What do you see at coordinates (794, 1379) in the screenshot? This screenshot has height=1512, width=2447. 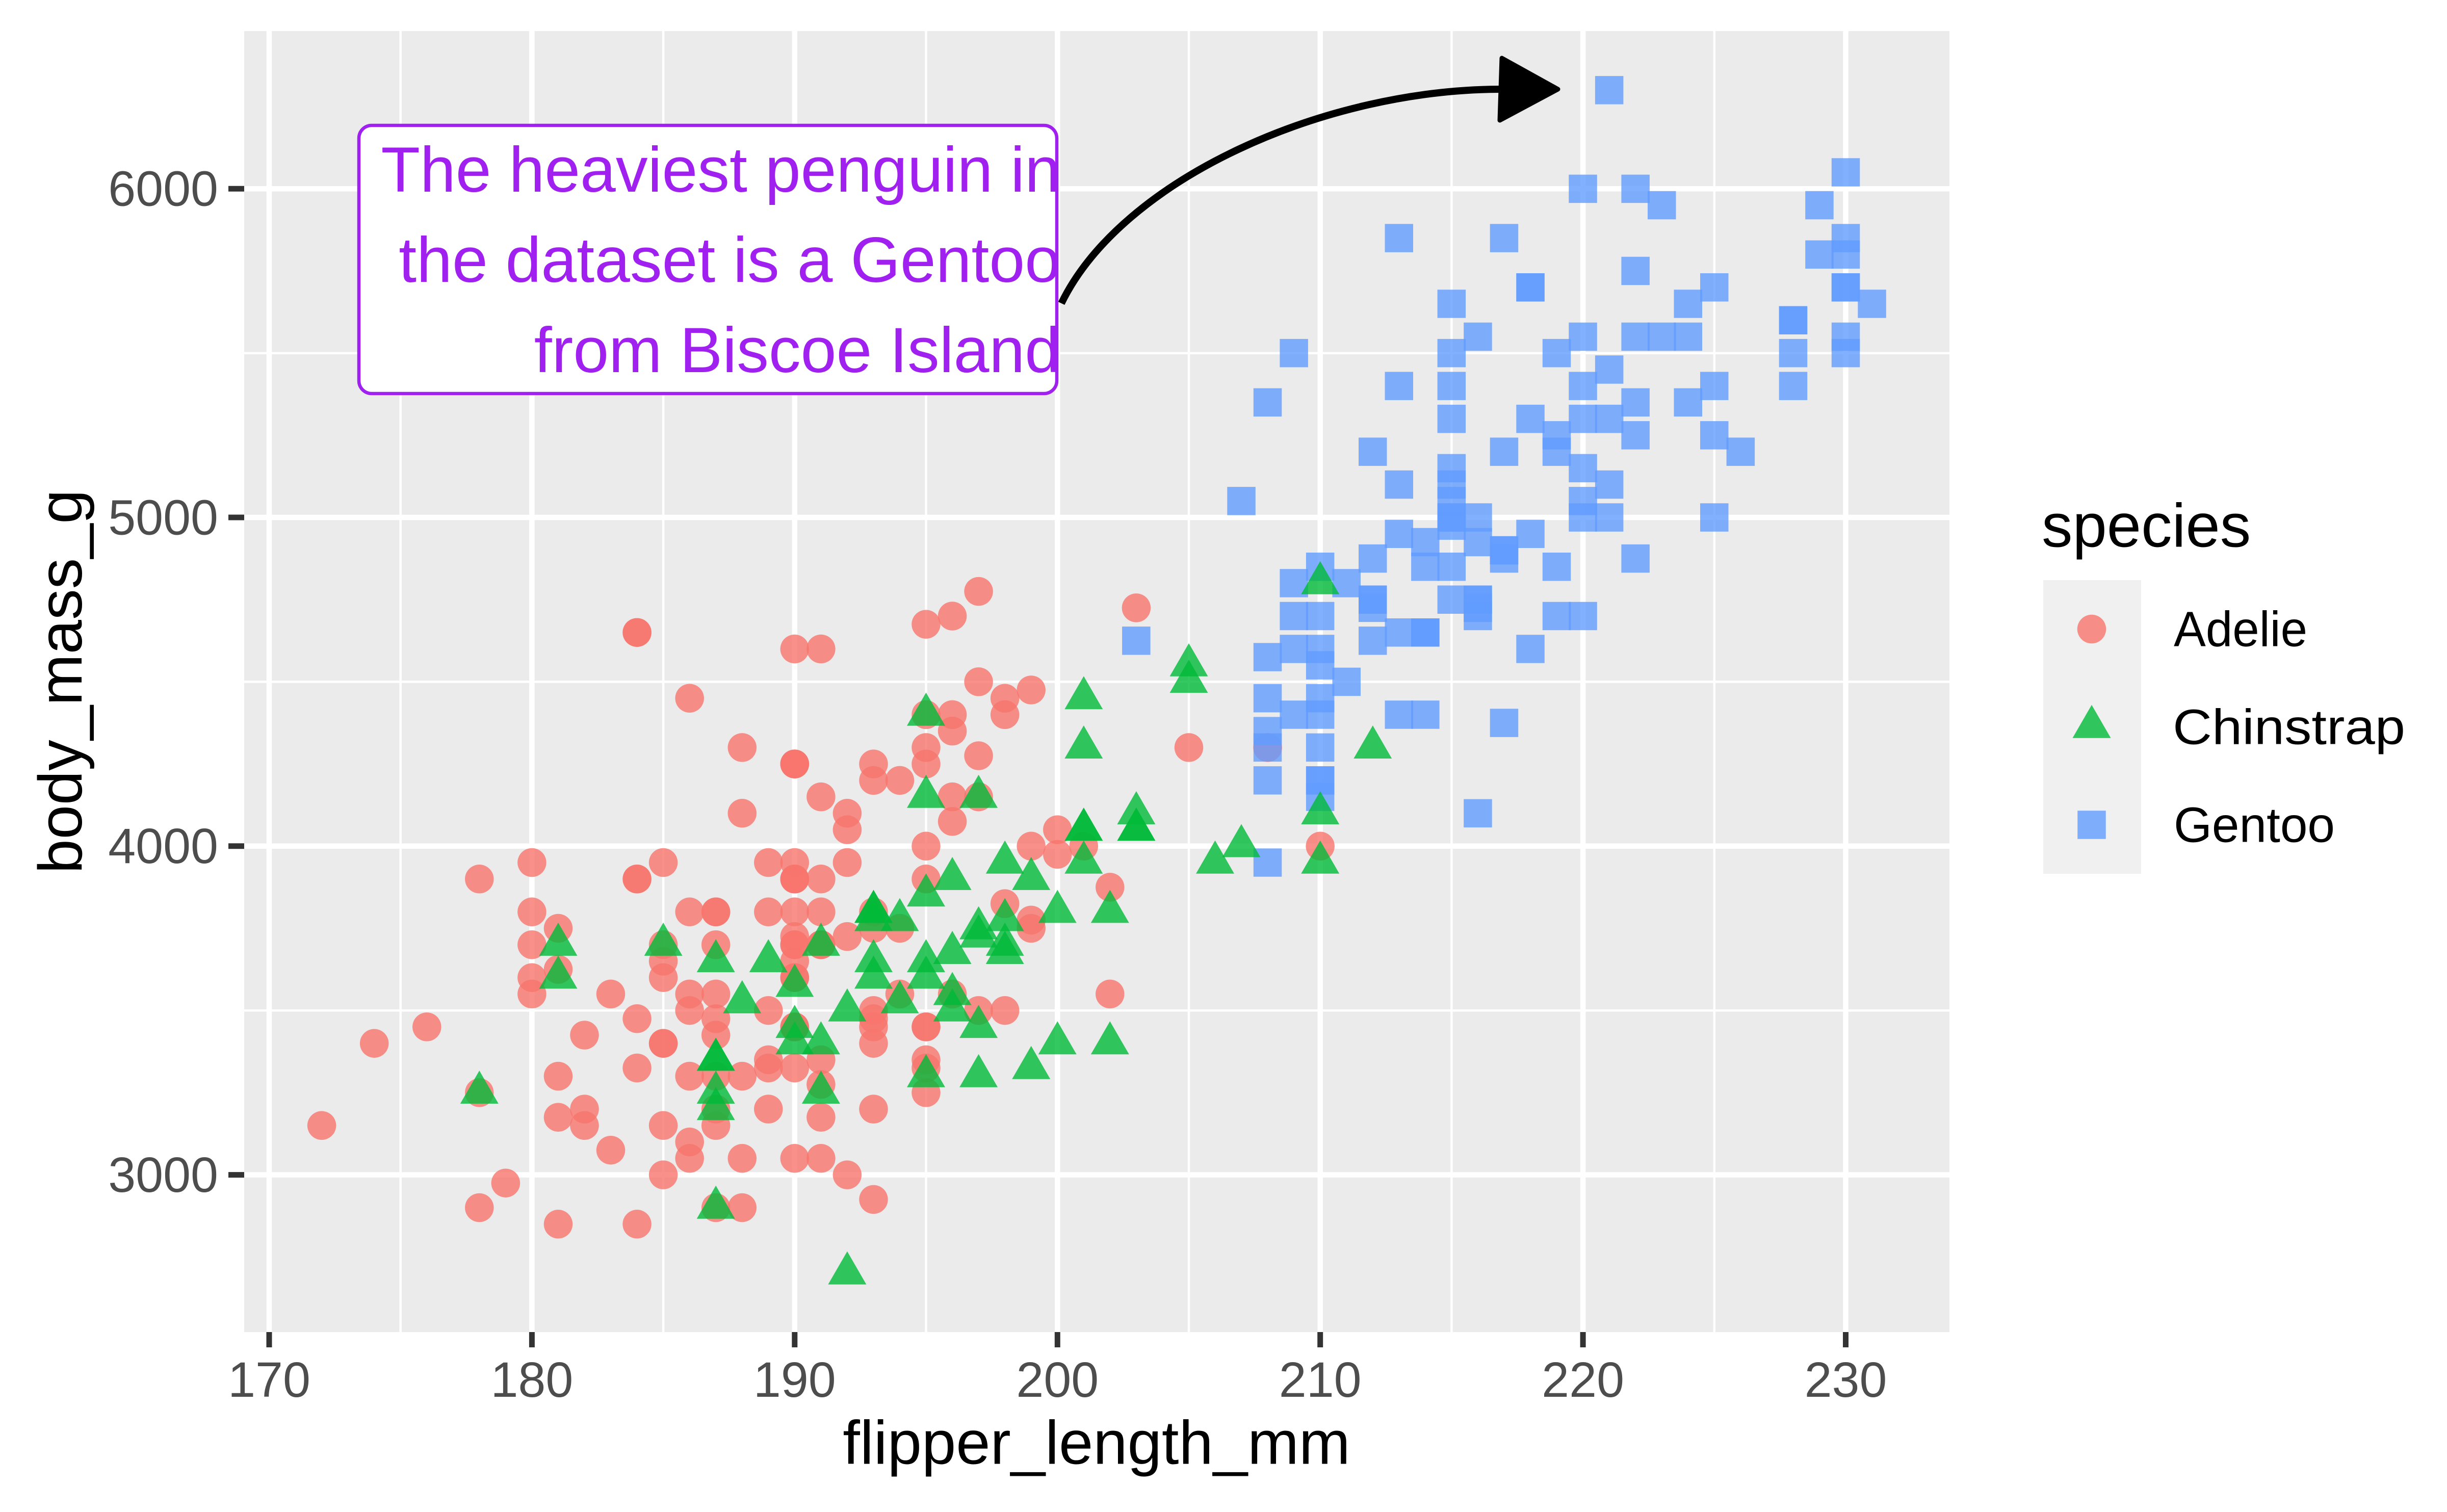 I see `svg-text: 190` at bounding box center [794, 1379].